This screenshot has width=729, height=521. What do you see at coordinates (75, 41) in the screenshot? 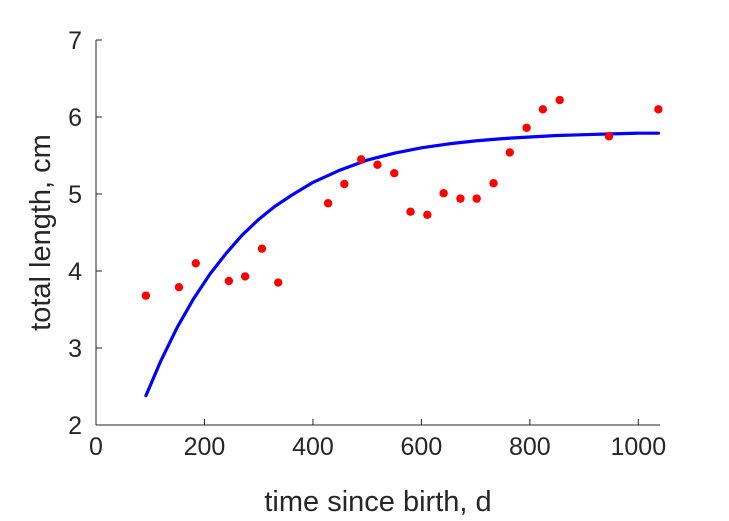
I see `y-tick-label: 7` at bounding box center [75, 41].